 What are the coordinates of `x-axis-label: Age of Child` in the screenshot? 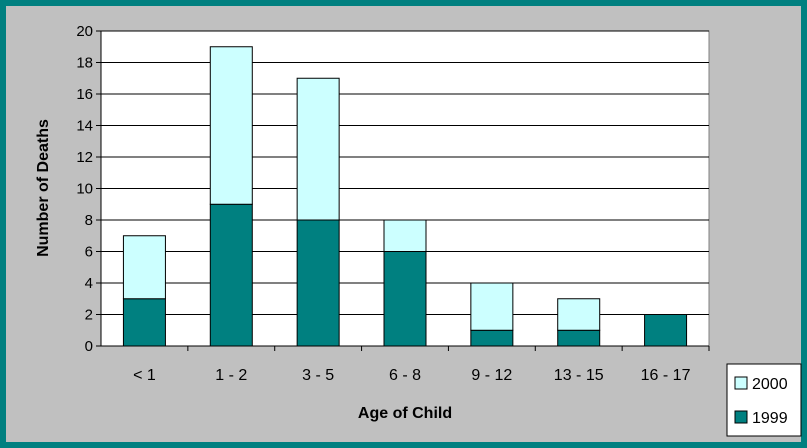 It's located at (405, 413).